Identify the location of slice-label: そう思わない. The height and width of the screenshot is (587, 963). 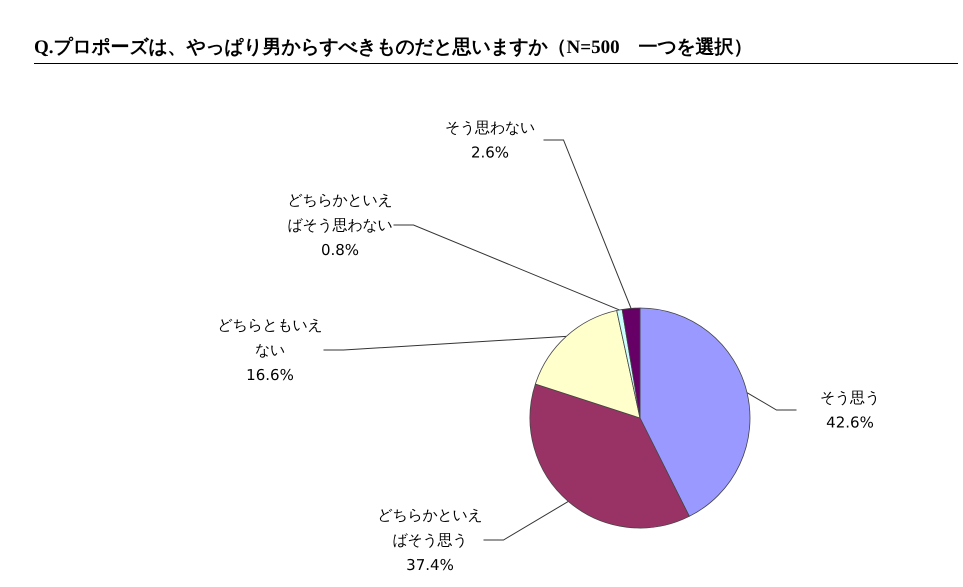
(490, 127).